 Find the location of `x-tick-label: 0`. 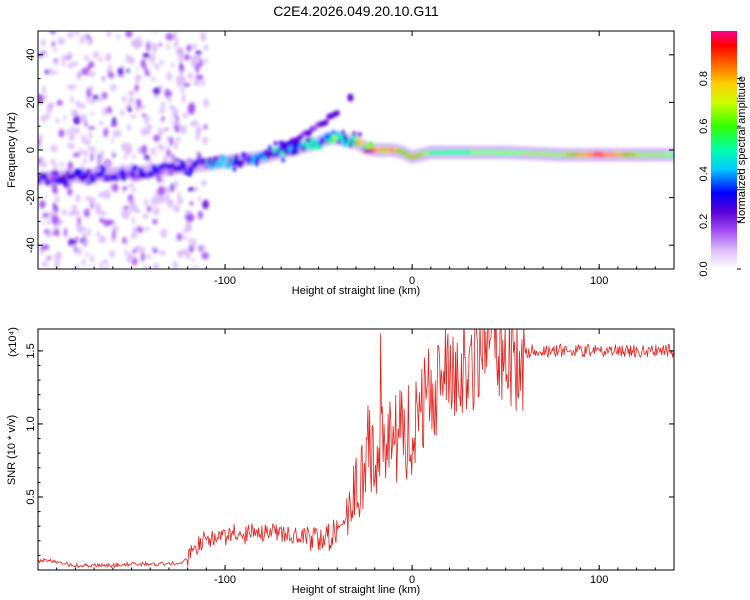

x-tick-label: 0 is located at coordinates (412, 580).